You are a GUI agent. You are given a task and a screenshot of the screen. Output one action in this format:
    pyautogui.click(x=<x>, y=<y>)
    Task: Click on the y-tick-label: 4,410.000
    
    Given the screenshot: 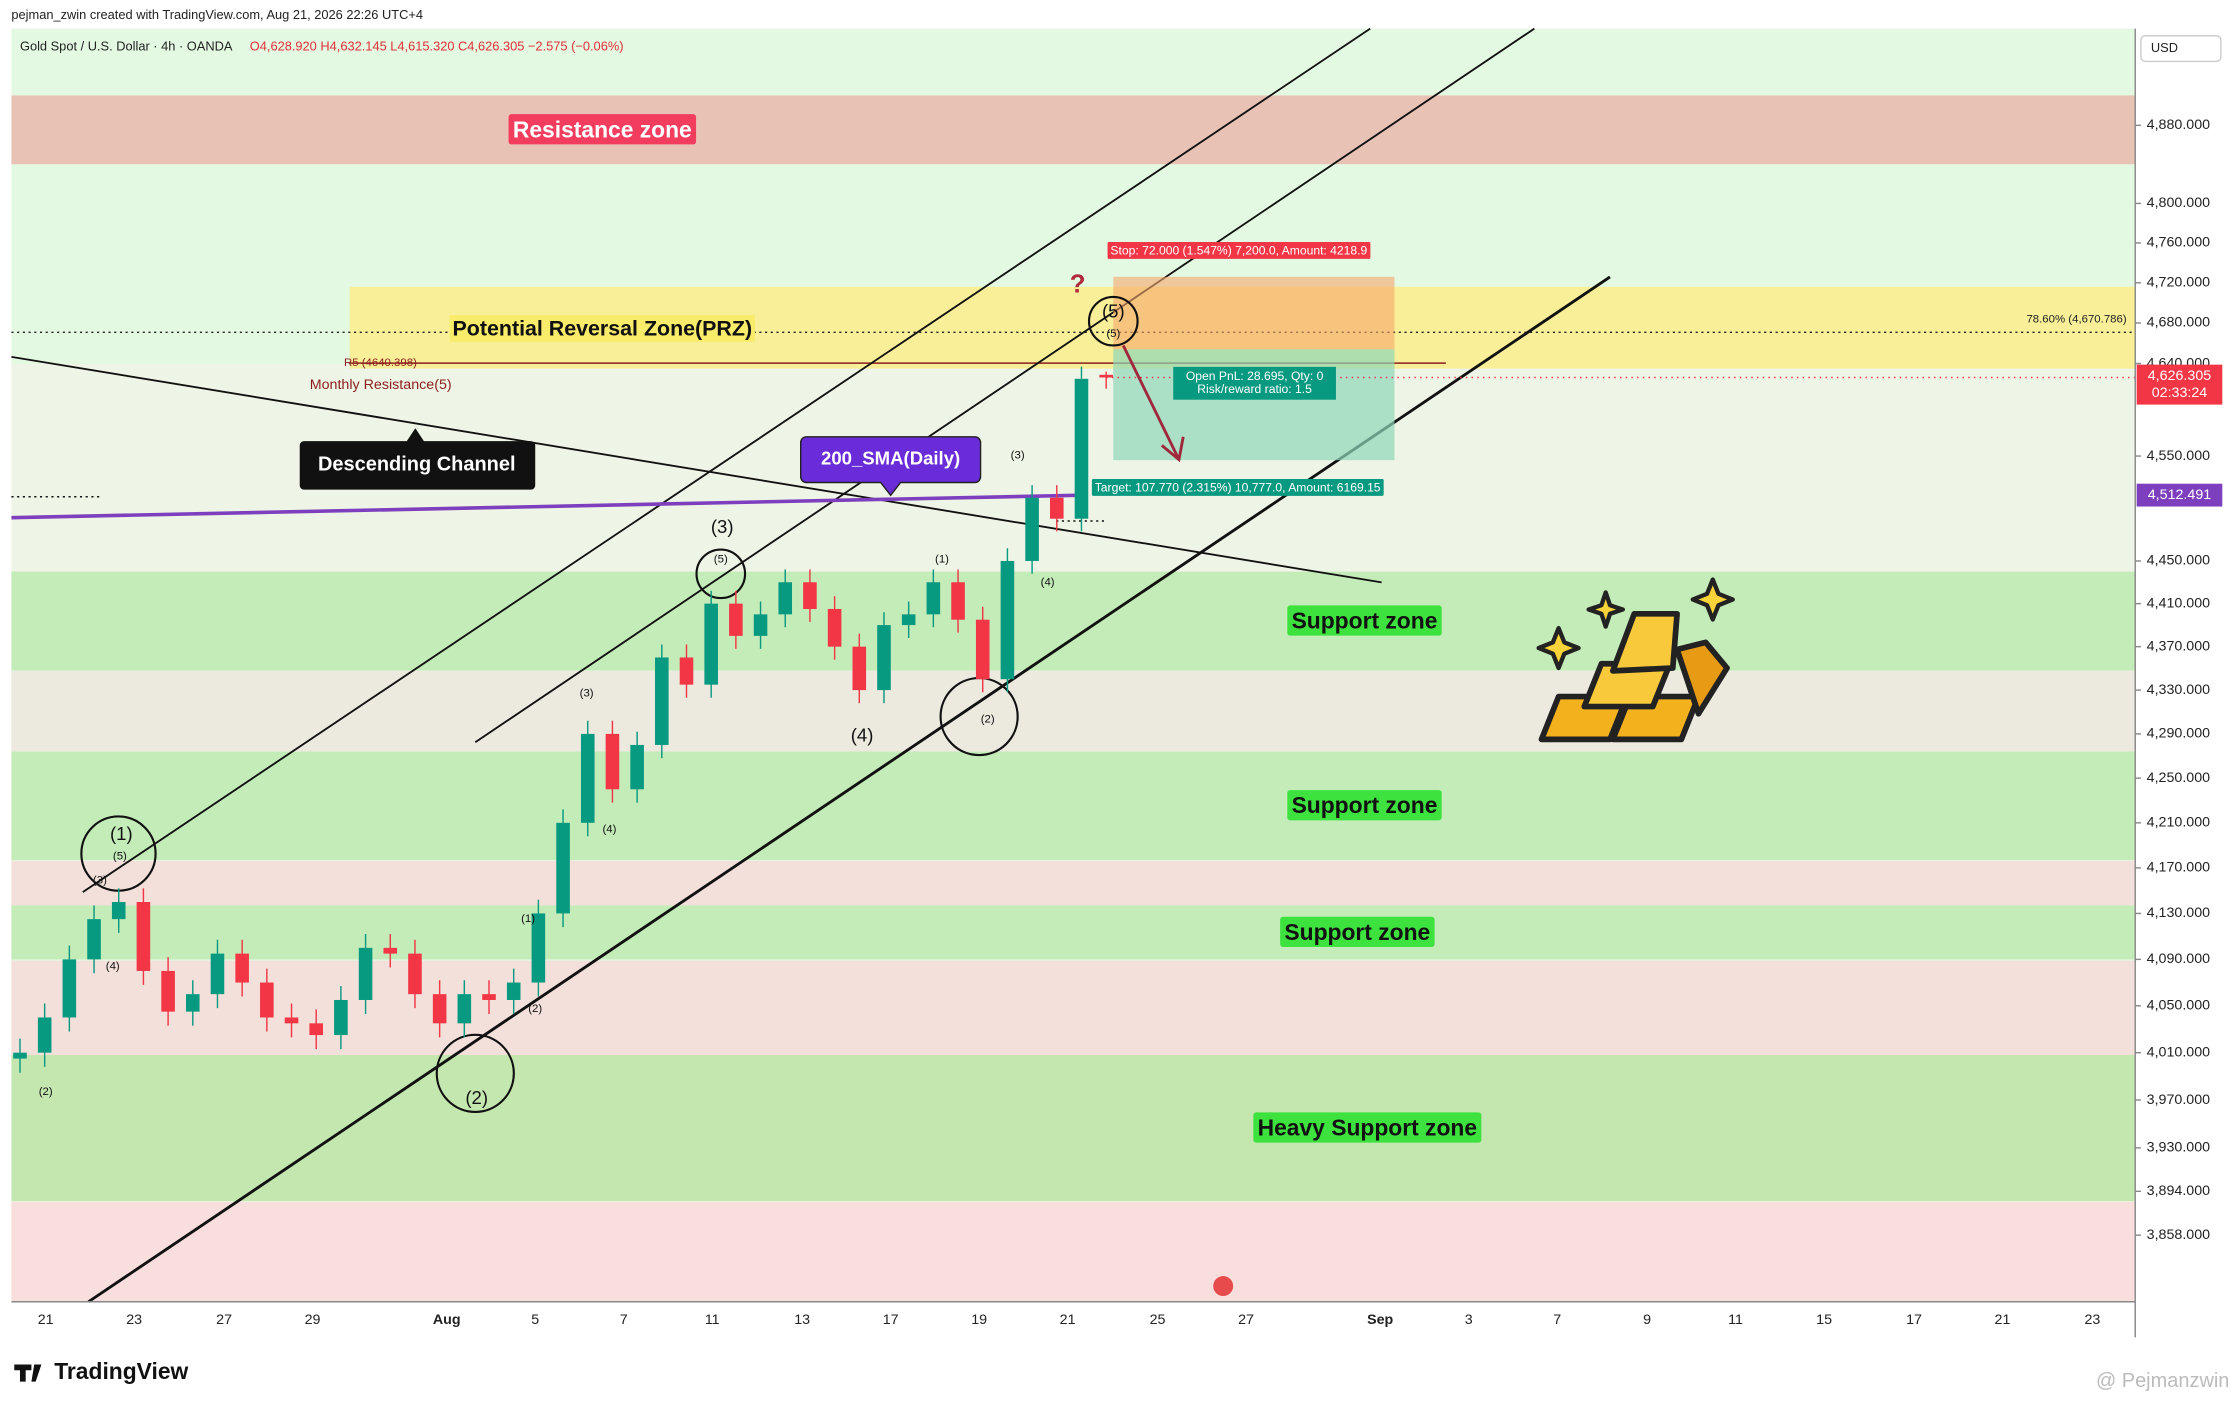 What is the action you would take?
    pyautogui.click(x=2179, y=603)
    